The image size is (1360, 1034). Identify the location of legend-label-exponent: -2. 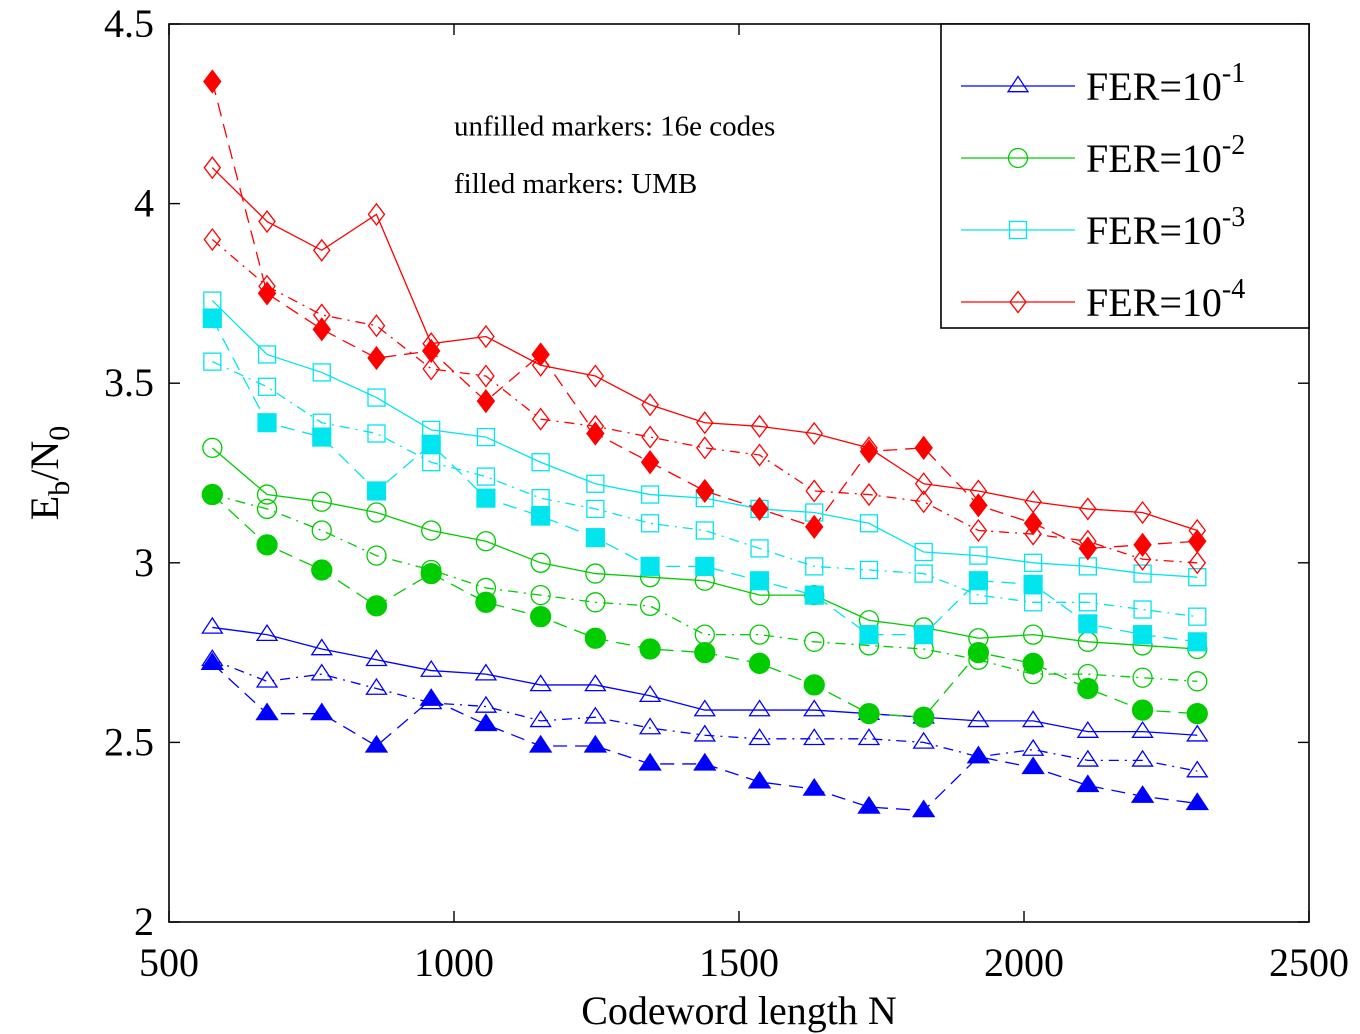
(1233, 145).